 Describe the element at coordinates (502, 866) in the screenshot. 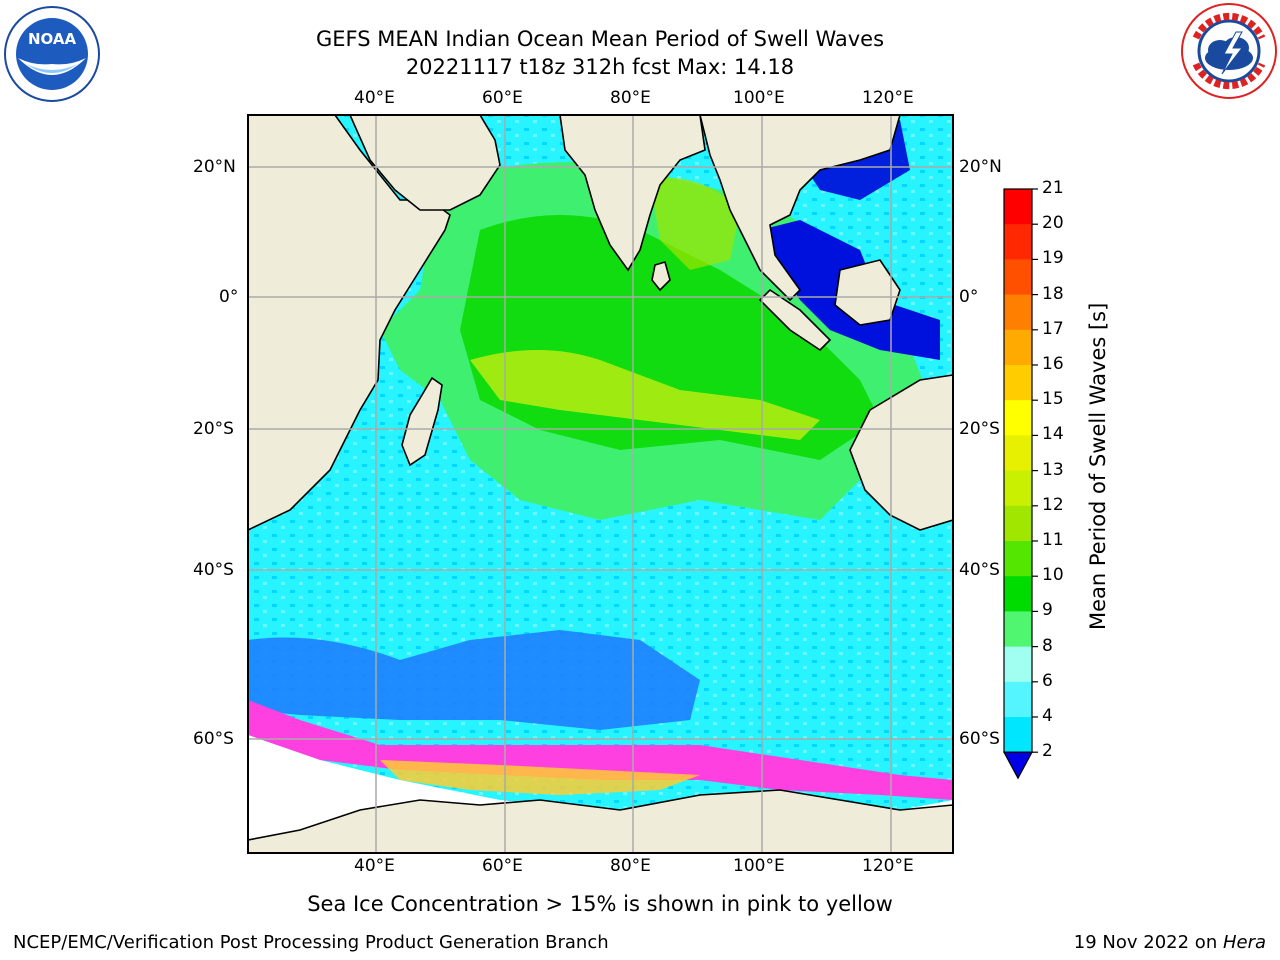

I see `lon-label-bottom-60e: 60°E` at that location.